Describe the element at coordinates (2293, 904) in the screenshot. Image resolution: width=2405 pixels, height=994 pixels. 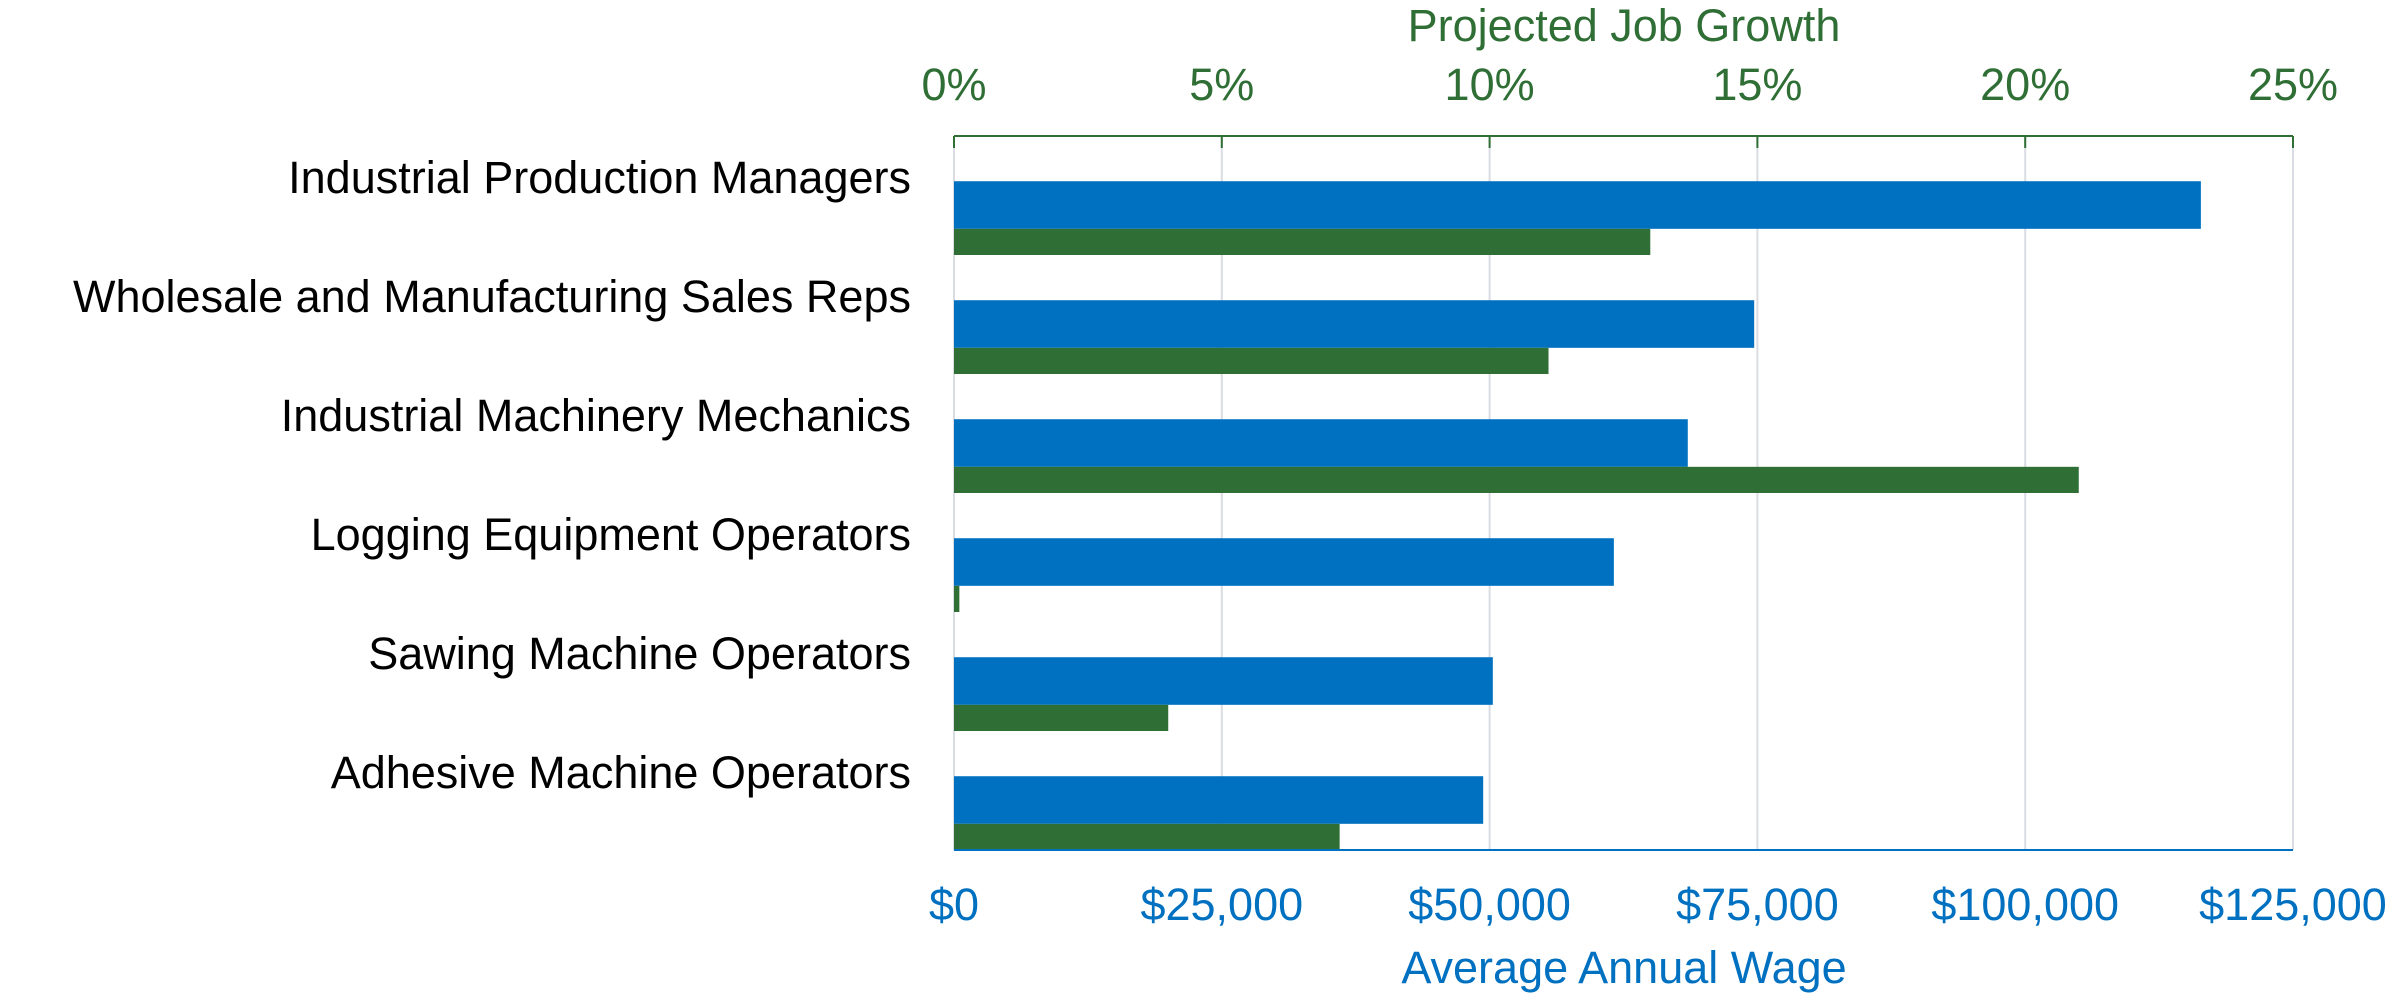
I see `x-tick-label: $125,000` at that location.